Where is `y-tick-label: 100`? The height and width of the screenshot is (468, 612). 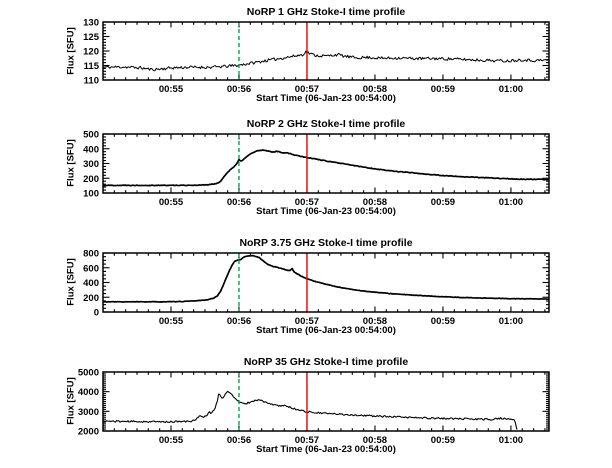 y-tick-label: 100 is located at coordinates (91, 194).